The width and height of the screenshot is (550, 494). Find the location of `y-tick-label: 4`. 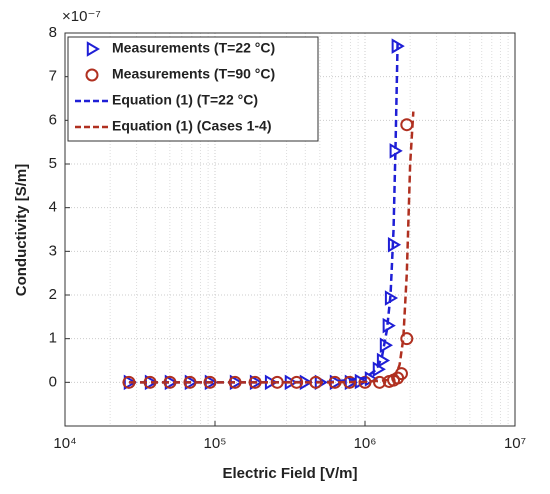

y-tick-label: 4 is located at coordinates (53, 207).